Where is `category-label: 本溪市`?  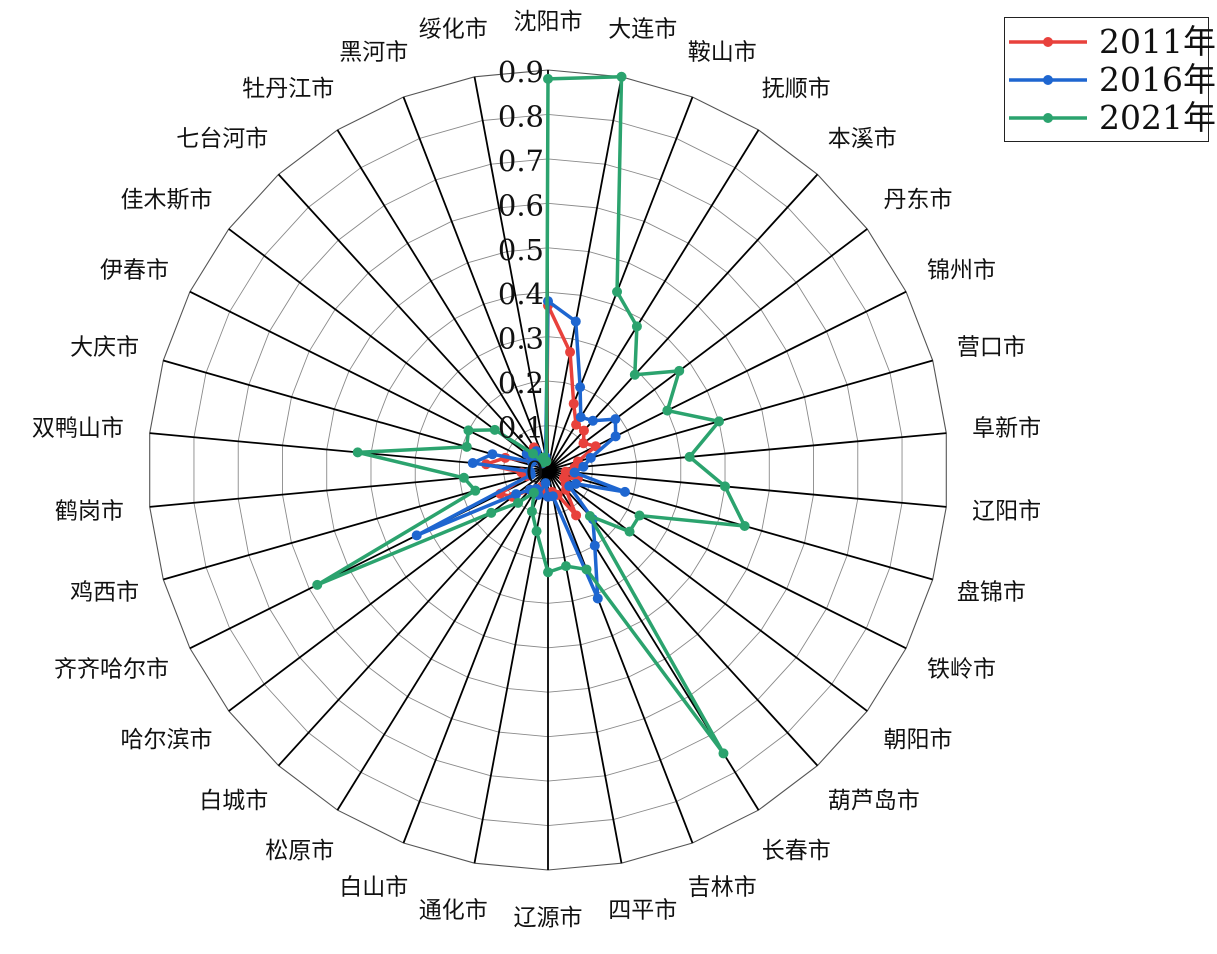
category-label: 本溪市 is located at coordinates (862, 139).